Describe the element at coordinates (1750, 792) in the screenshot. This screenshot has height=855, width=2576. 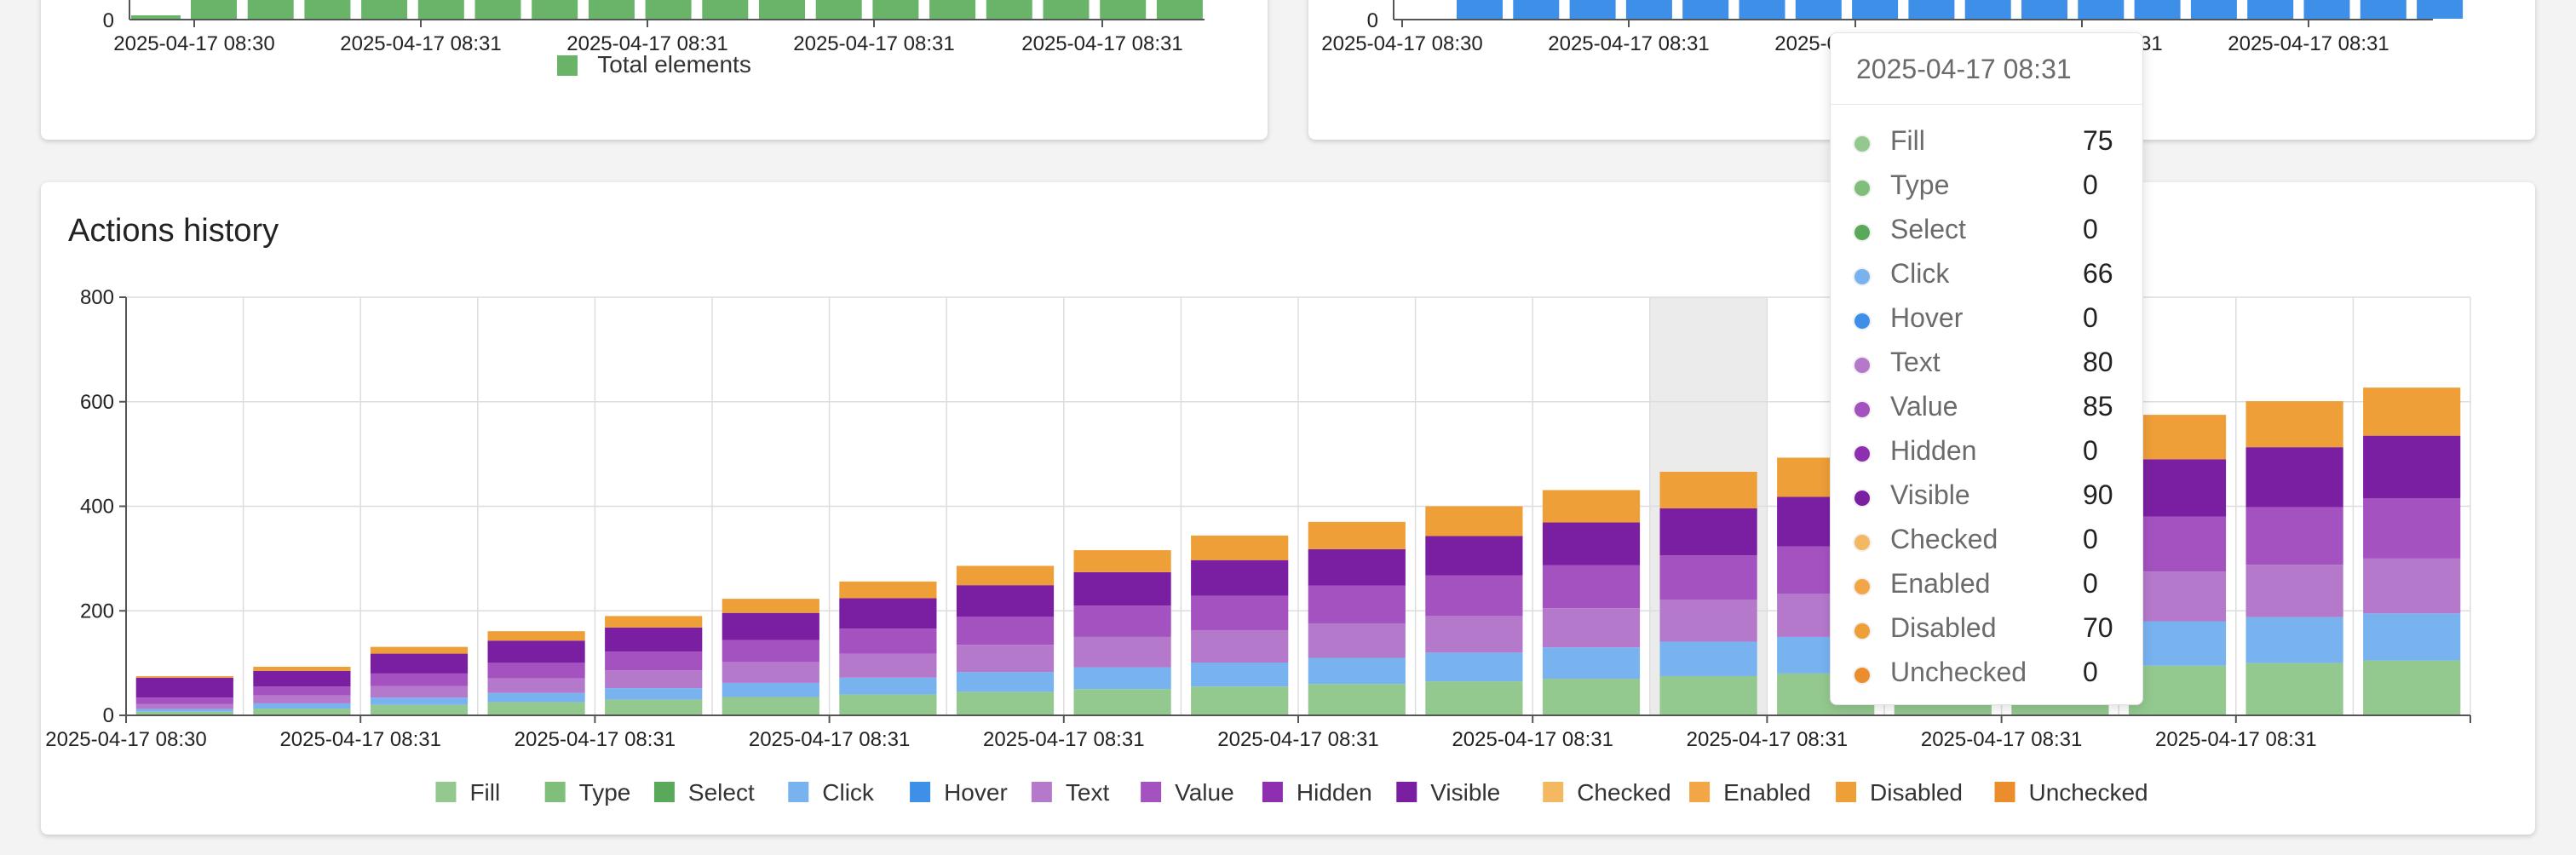
I see `legend-item-enabled: Enabled` at that location.